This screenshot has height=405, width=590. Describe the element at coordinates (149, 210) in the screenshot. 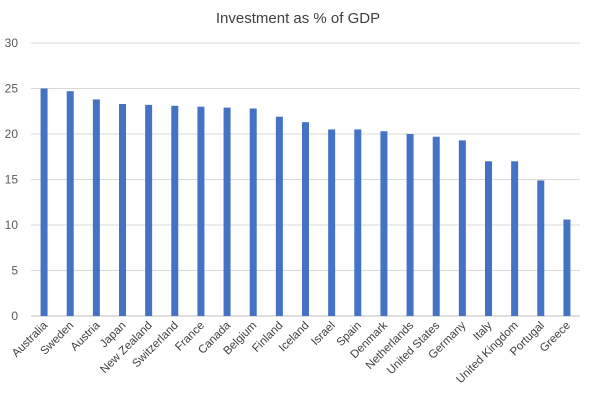

I see `bar-new-zealand` at that location.